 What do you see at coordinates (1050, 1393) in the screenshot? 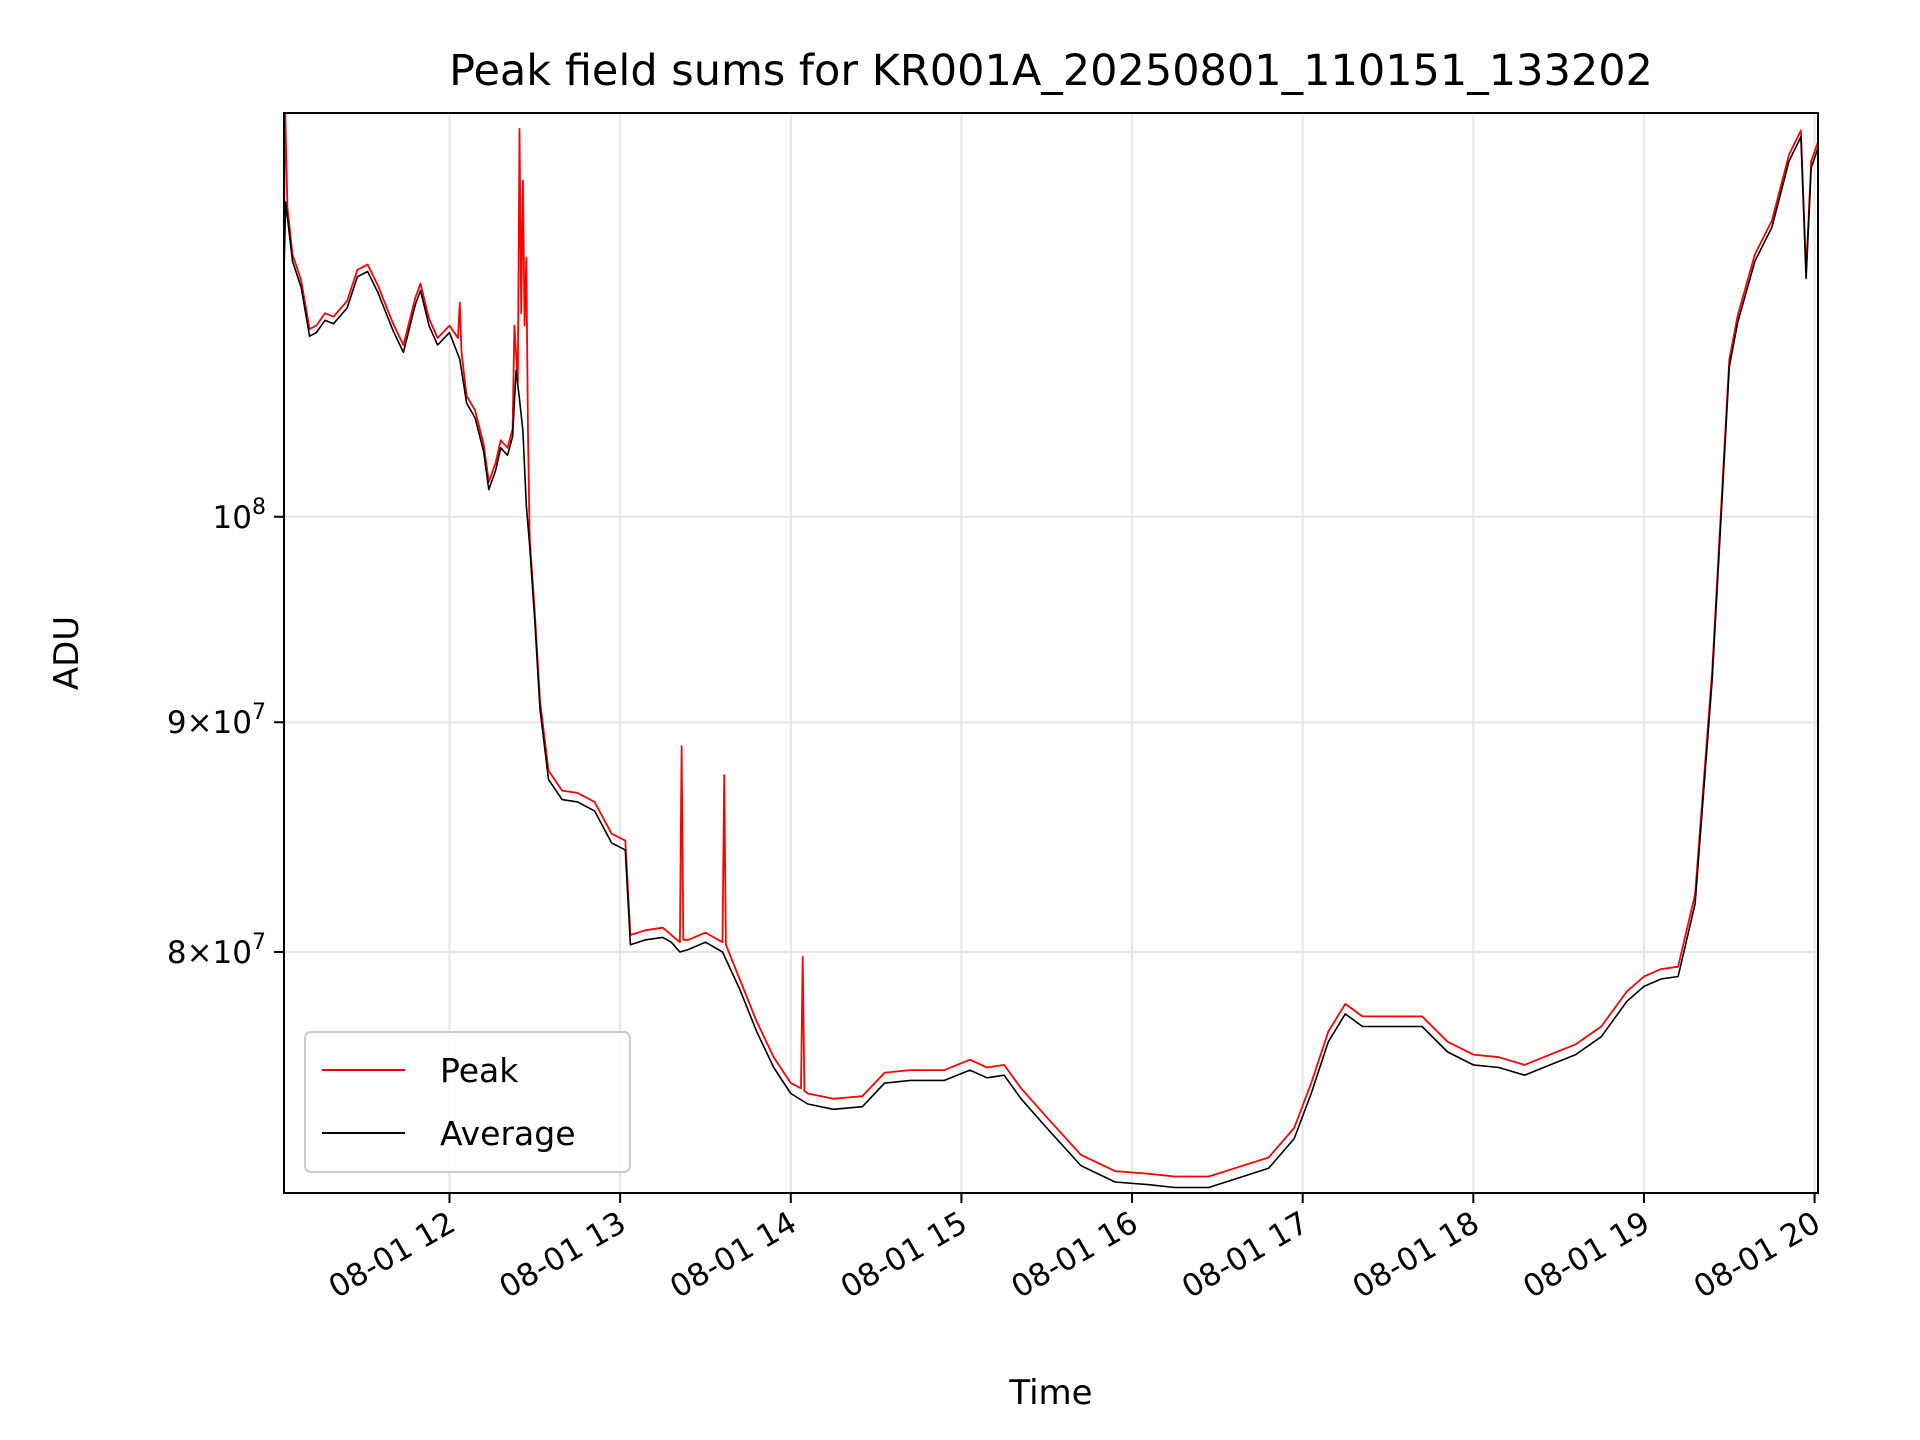
I see `x-axis-label: Time` at bounding box center [1050, 1393].